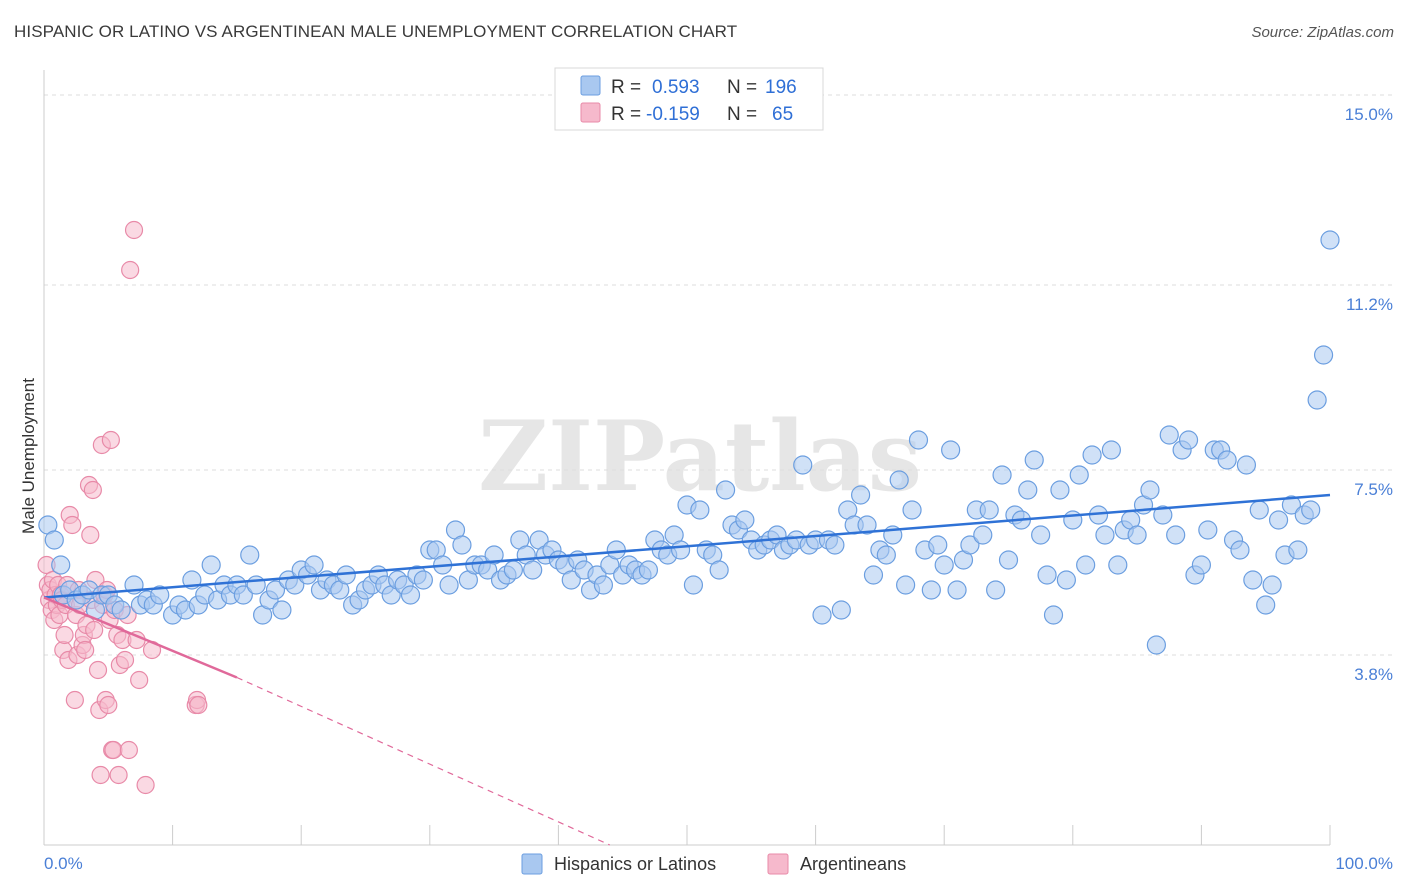 The height and width of the screenshot is (892, 1406). What do you see at coordinates (590, 85) in the screenshot?
I see `legend-swatch-blue` at bounding box center [590, 85].